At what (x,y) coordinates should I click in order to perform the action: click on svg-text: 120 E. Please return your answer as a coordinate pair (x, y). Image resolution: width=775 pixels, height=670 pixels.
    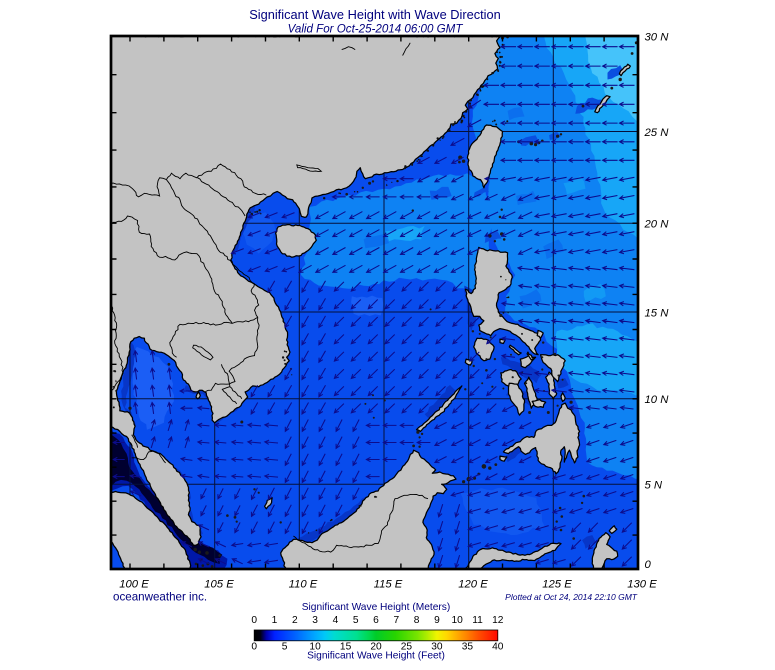
    Looking at the image, I should click on (473, 585).